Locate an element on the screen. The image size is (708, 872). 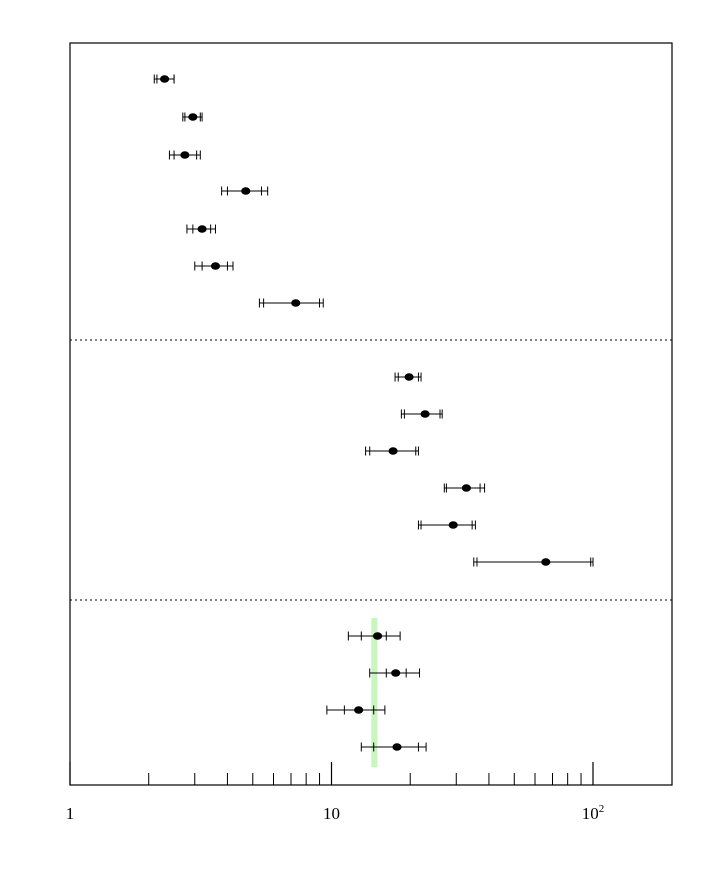
reference-band-layer is located at coordinates (374, 692).